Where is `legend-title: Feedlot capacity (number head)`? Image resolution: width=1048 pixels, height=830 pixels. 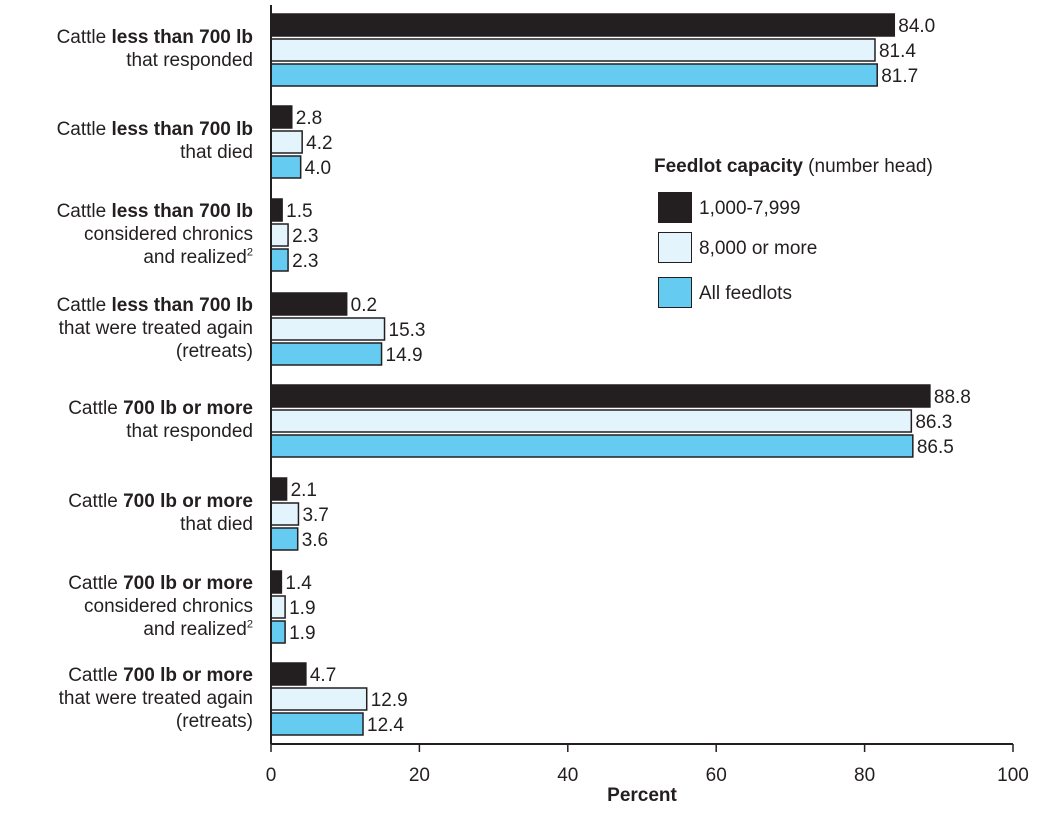
legend-title: Feedlot capacity (number head) is located at coordinates (793, 167).